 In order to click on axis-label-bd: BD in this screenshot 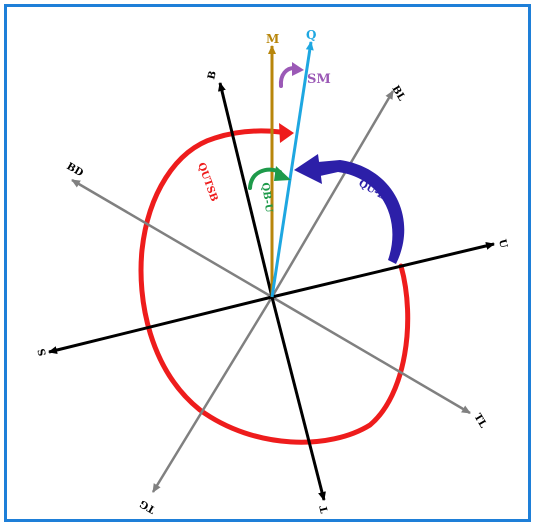, I will do `click(75, 170)`.